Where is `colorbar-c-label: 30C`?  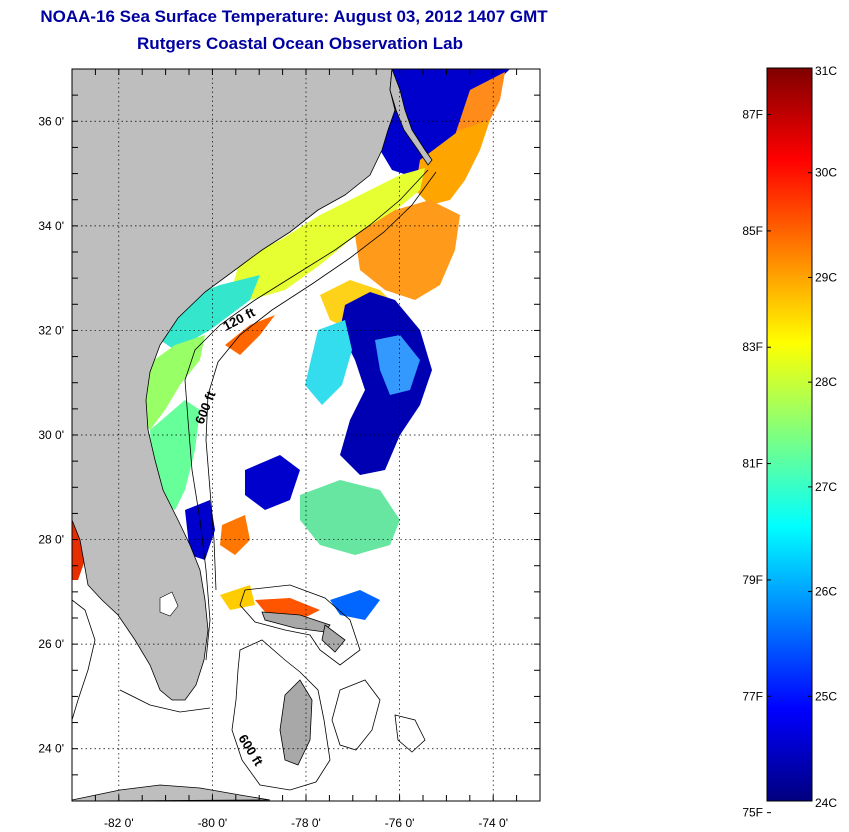 colorbar-c-label: 30C is located at coordinates (826, 173).